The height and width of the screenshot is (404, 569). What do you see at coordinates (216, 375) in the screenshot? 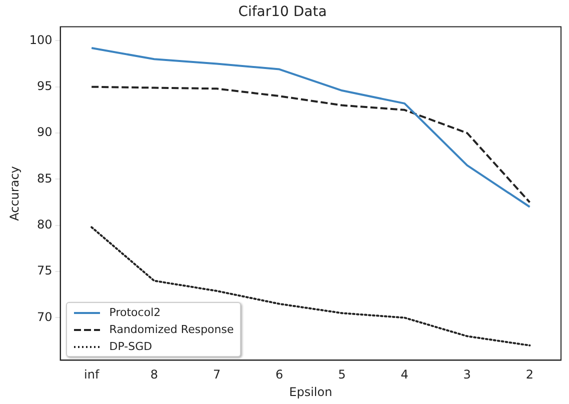
I see `x-tick-label: 7` at bounding box center [216, 375].